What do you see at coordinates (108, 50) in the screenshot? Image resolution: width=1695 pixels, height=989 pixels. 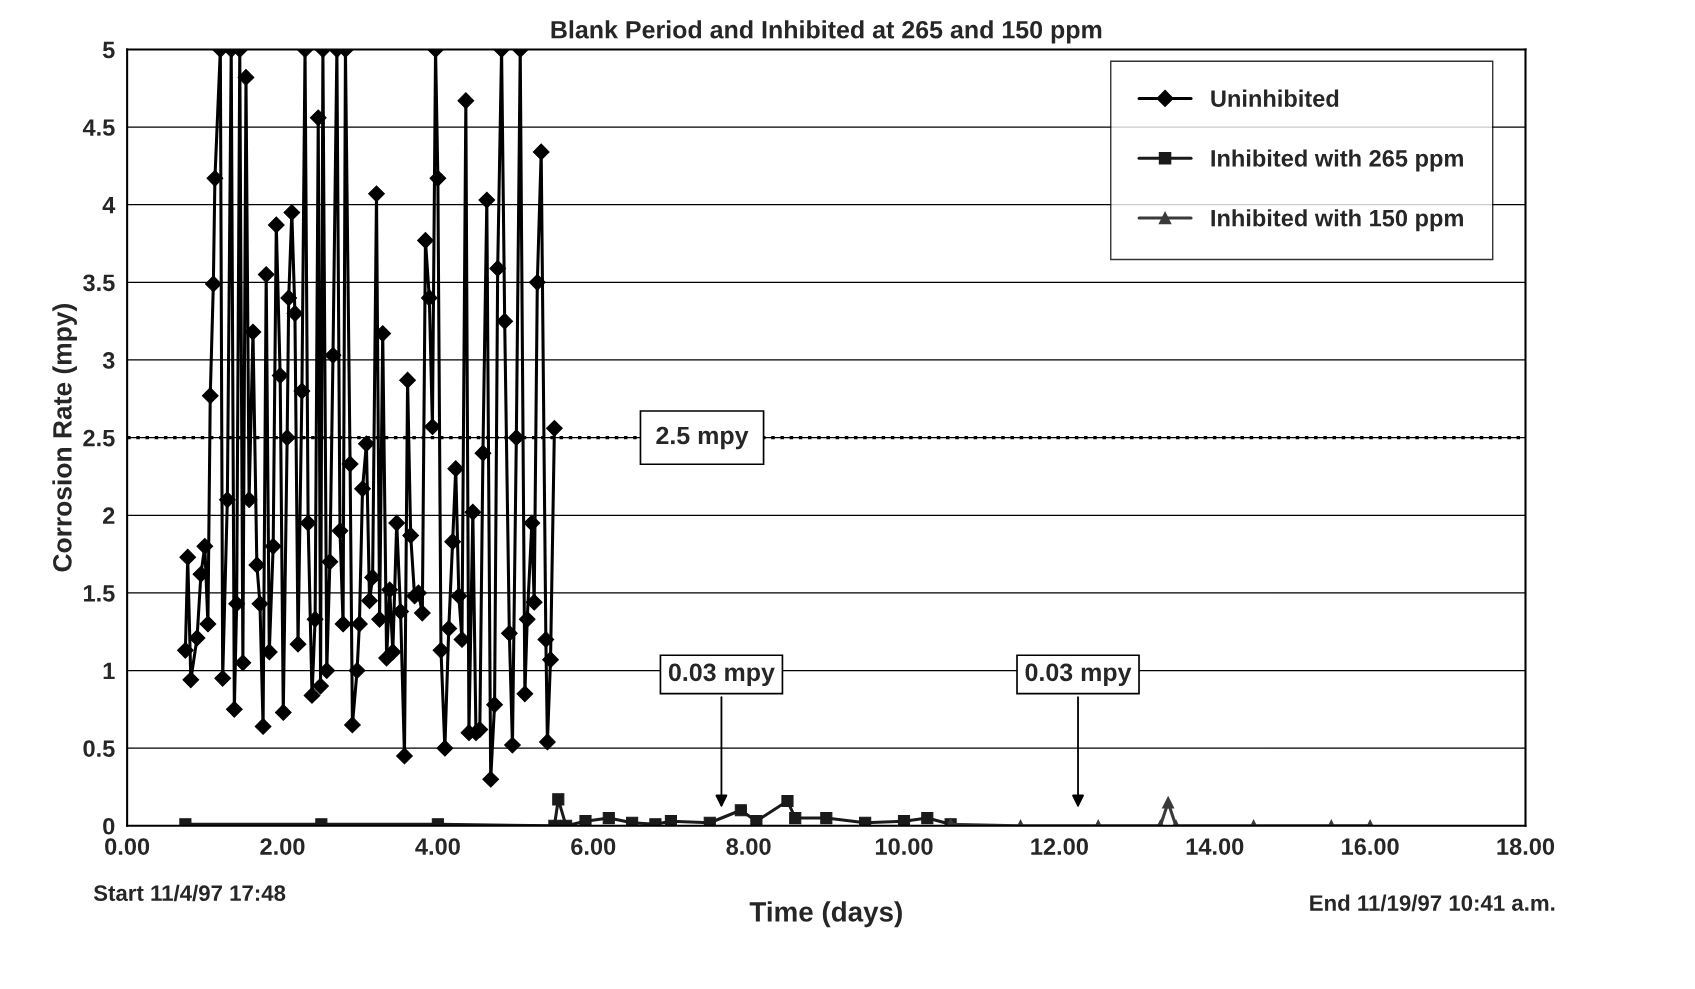 I see `y-tick-label: 5` at bounding box center [108, 50].